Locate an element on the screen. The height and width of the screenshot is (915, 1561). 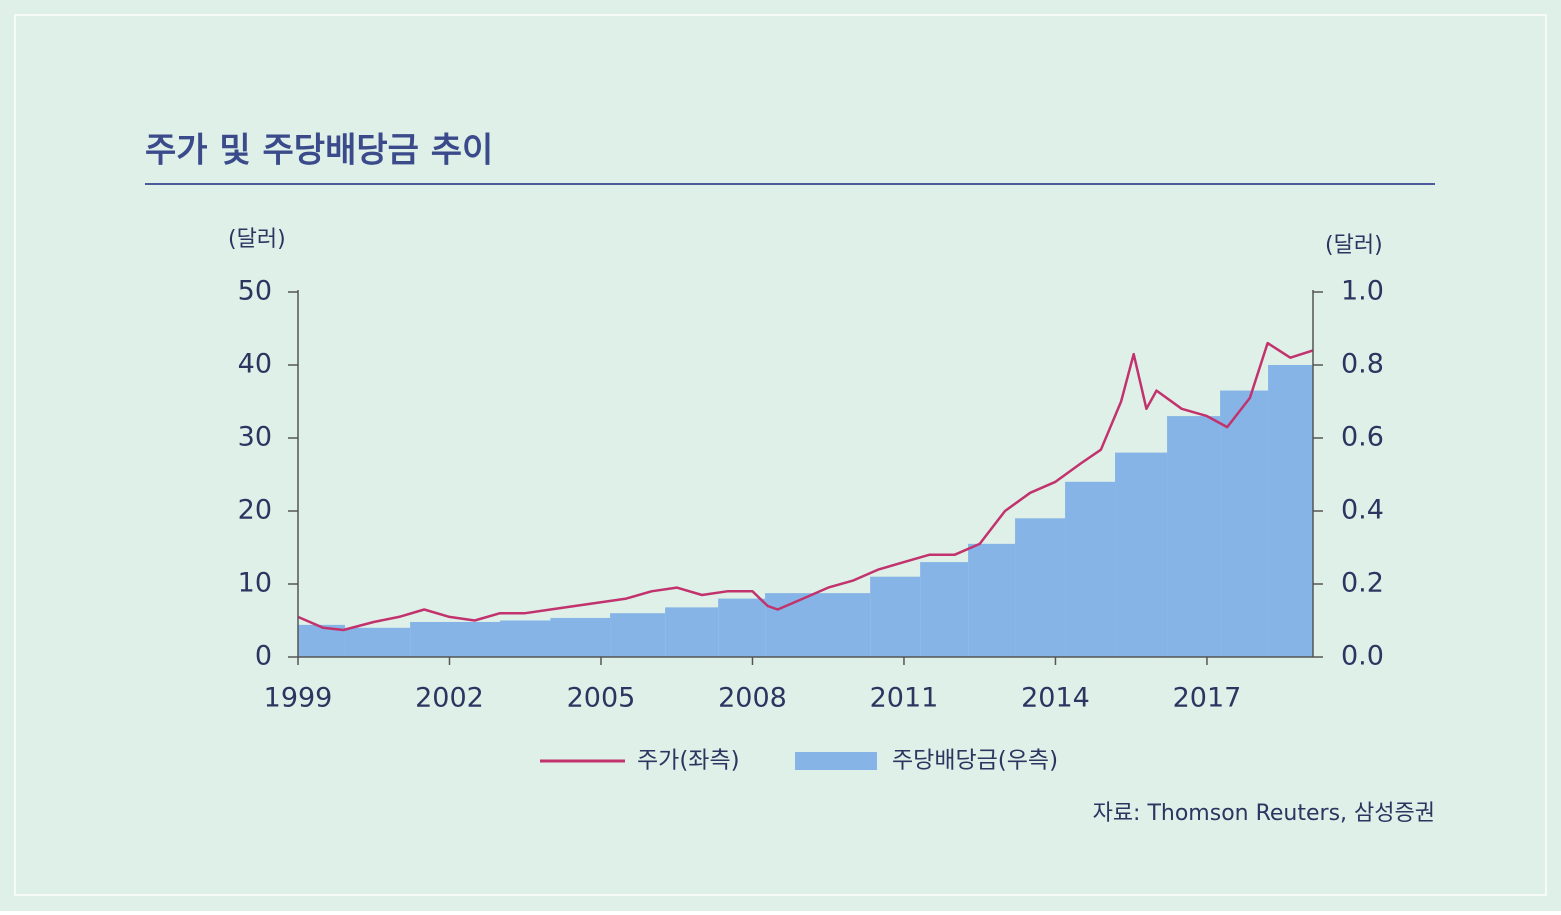
y2-axis-label: (달러) is located at coordinates (1354, 245).